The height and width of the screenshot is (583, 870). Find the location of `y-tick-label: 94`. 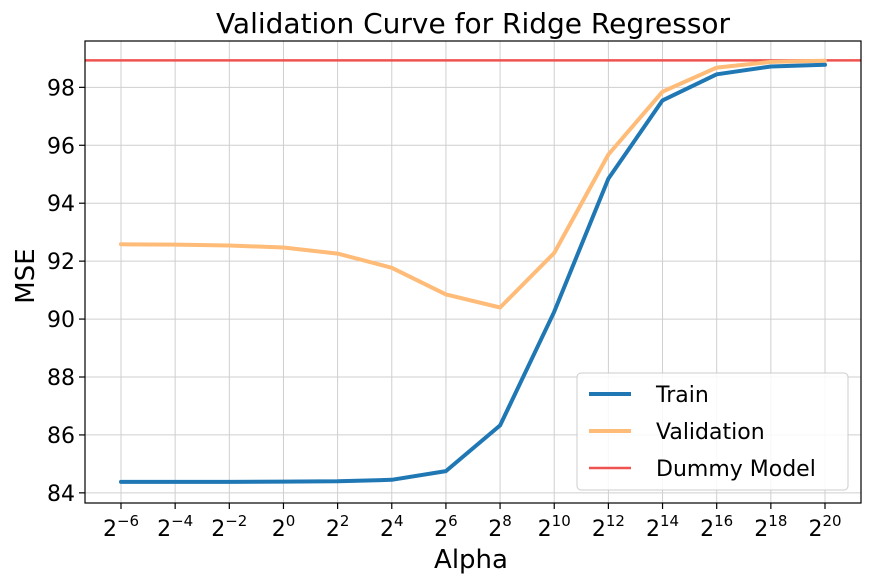

y-tick-label: 94 is located at coordinates (61, 204).